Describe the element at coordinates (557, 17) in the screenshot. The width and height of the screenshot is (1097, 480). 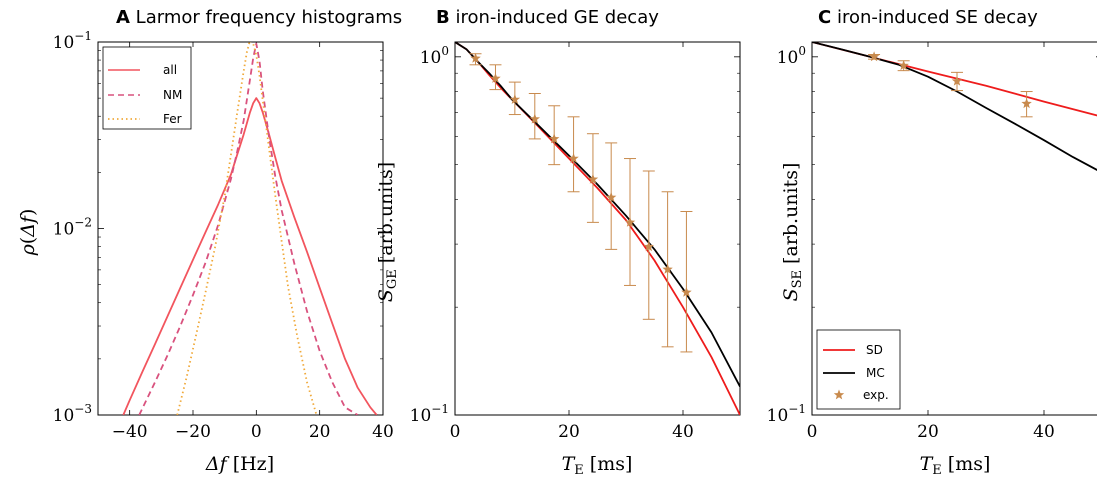
I see `panel-b-title-text: iron-induced GE decay` at that location.